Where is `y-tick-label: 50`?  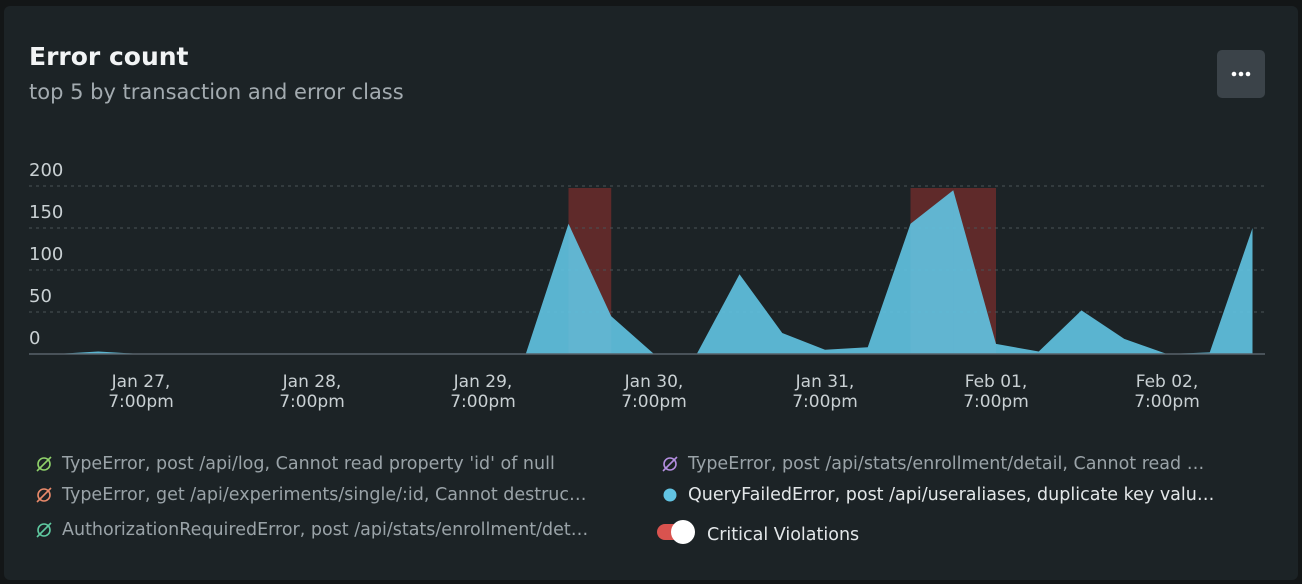
y-tick-label: 50 is located at coordinates (40, 296).